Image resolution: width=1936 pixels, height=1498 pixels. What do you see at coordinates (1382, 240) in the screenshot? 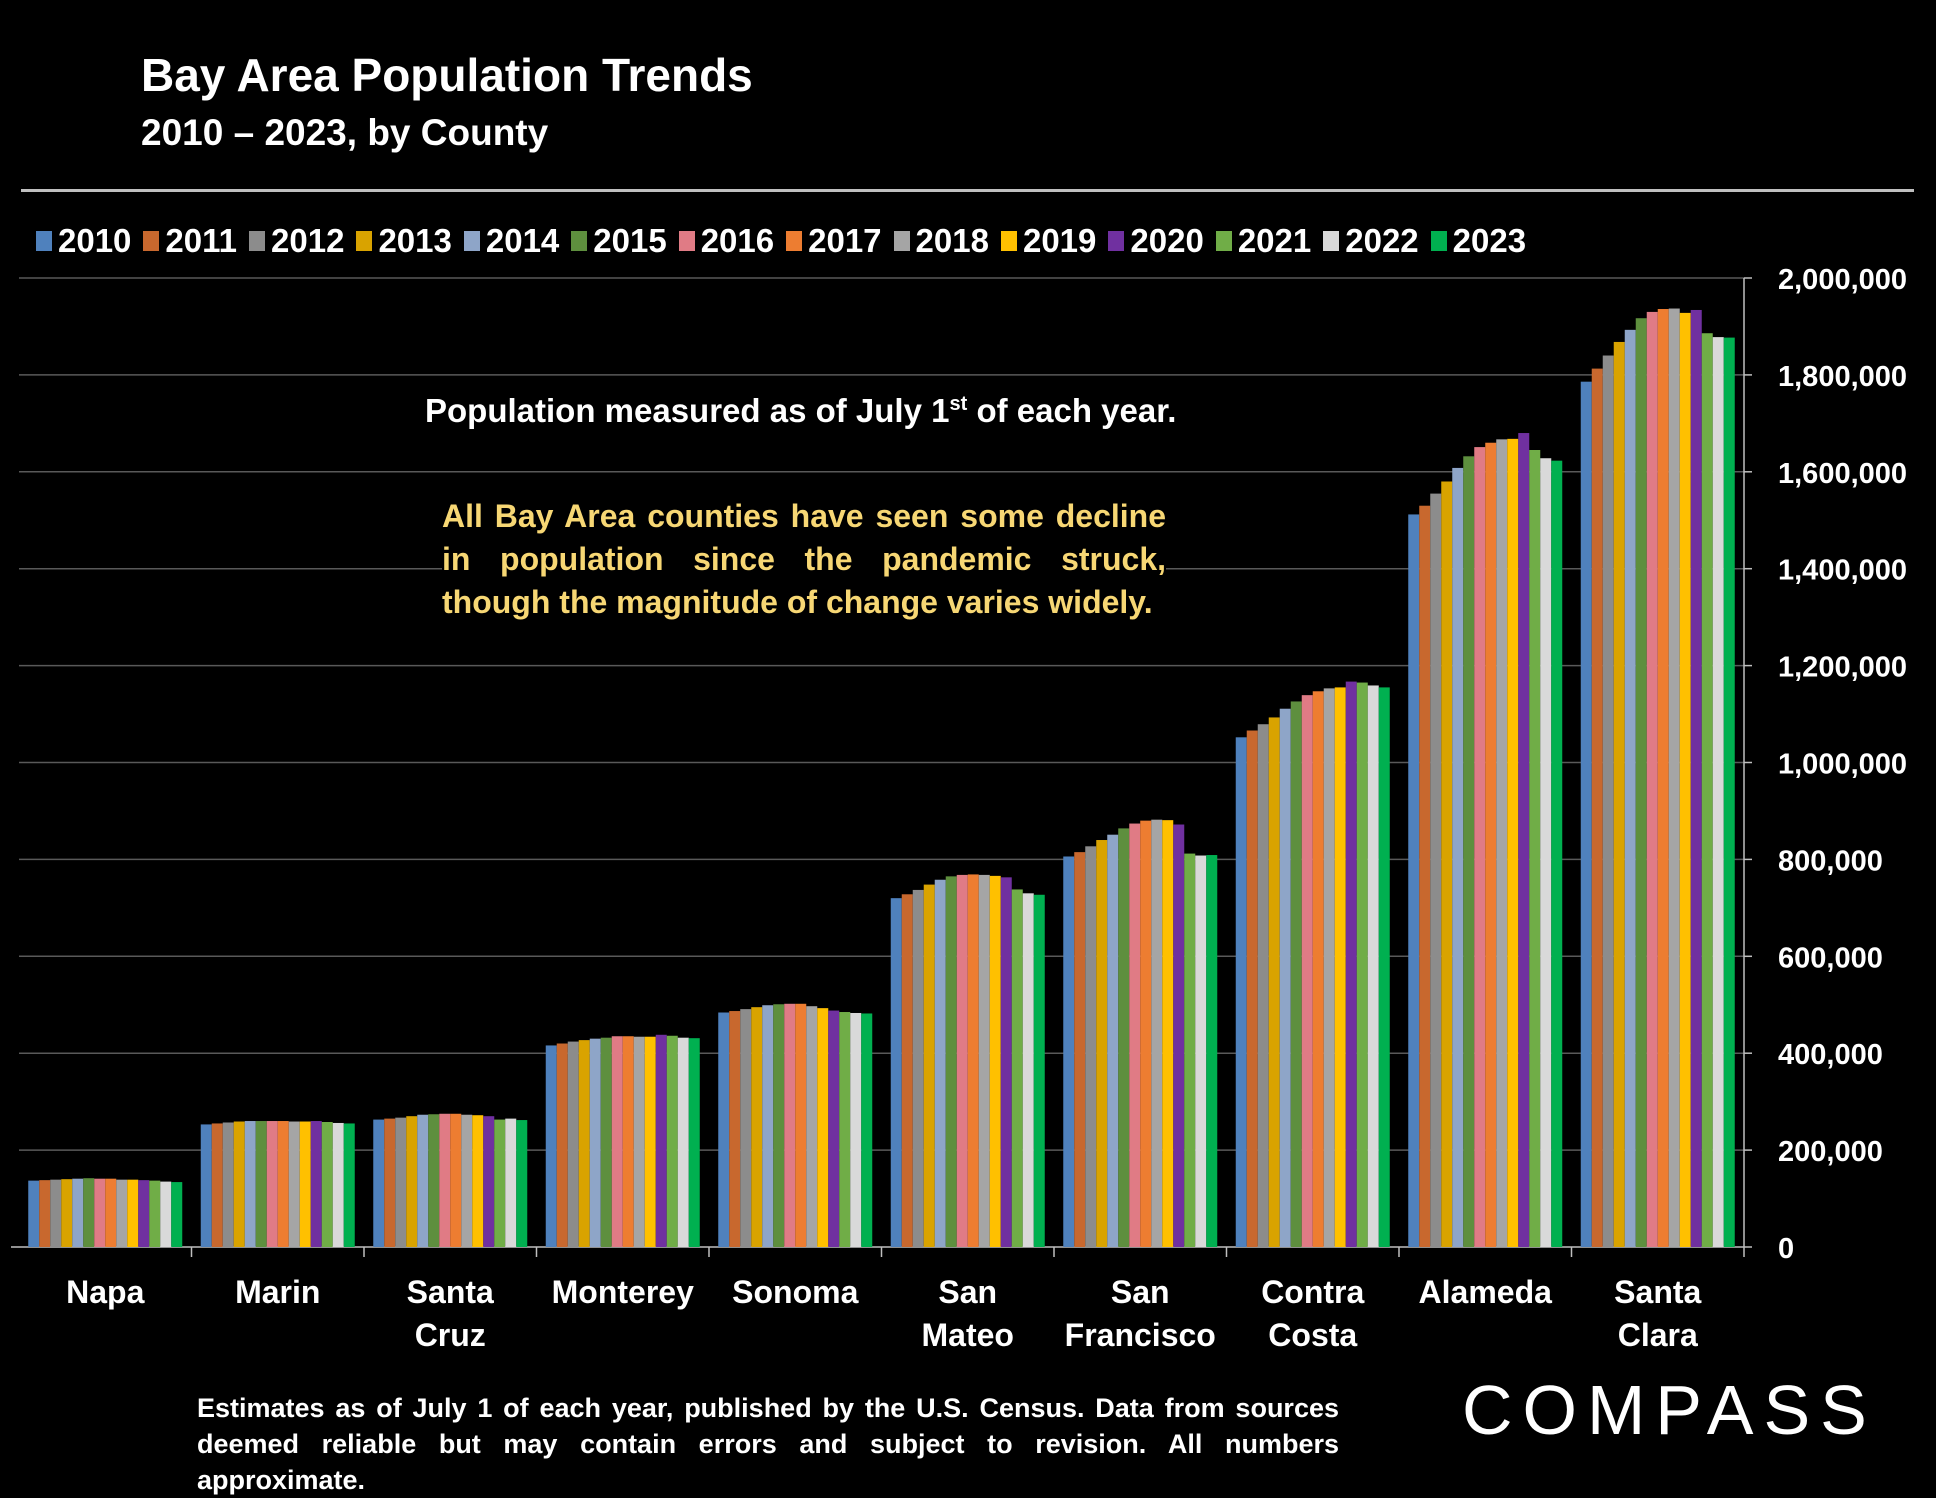
I see `legend-label: 2022` at bounding box center [1382, 240].